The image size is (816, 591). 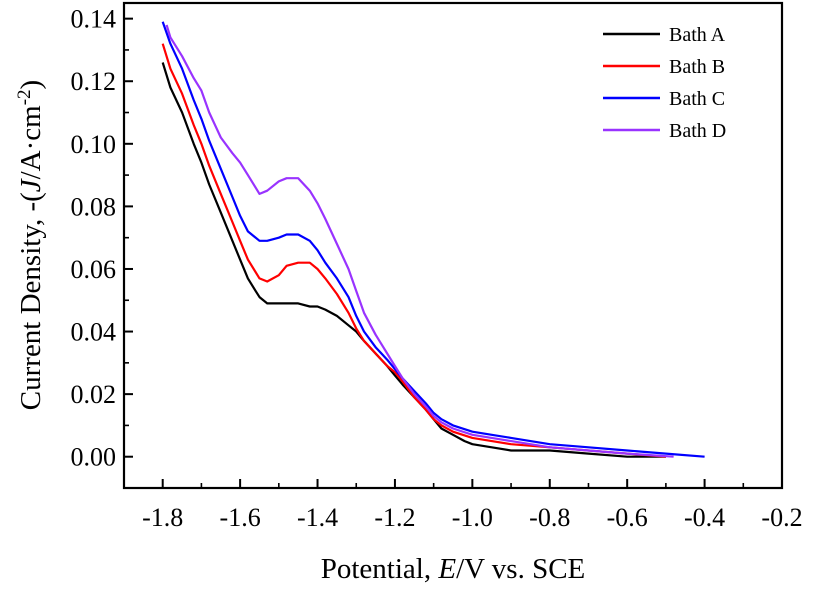 I want to click on y-tick-label: 0.14, so click(x=94, y=19).